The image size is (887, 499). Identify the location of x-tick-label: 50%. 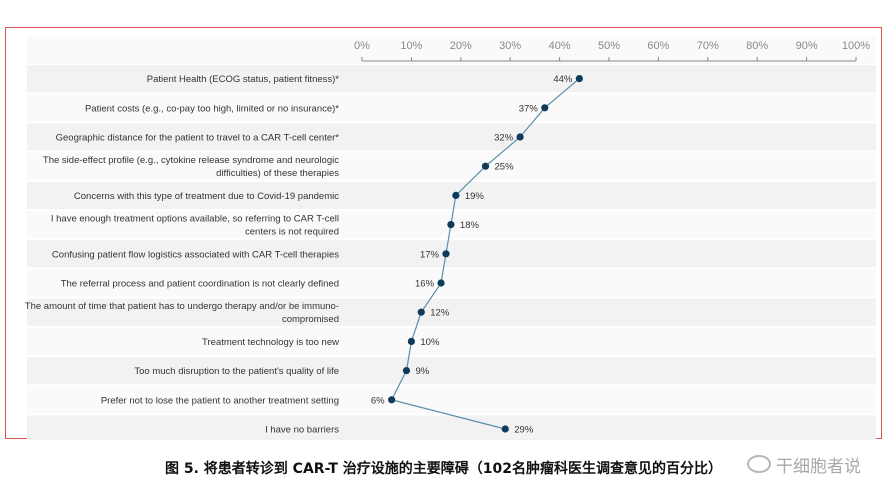
(609, 46).